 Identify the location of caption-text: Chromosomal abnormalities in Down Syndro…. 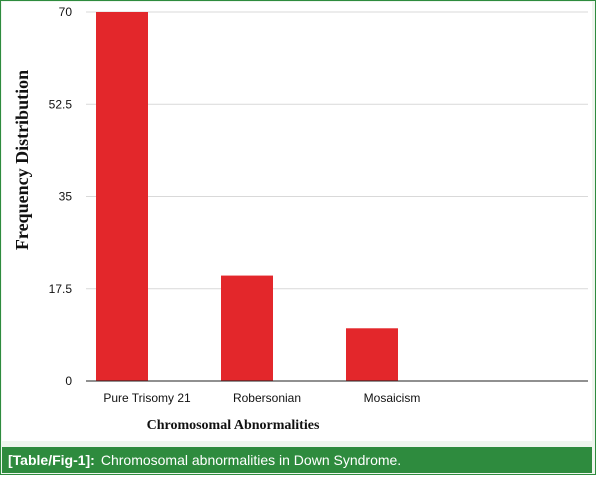
(251, 460).